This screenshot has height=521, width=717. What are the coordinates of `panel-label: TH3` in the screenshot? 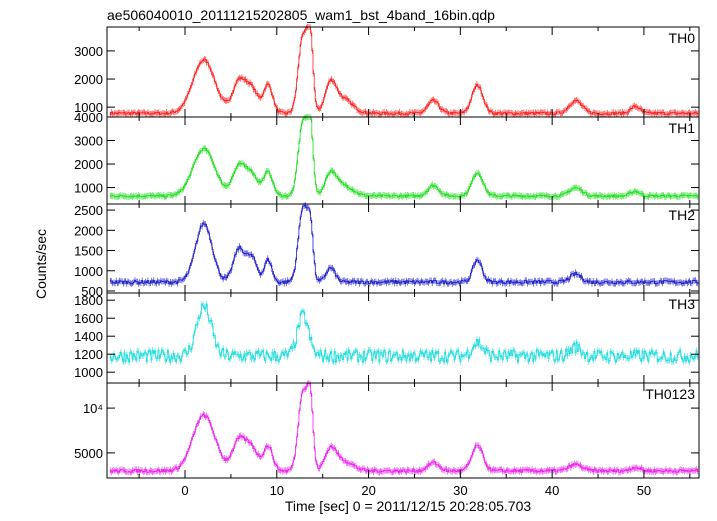 It's located at (682, 304).